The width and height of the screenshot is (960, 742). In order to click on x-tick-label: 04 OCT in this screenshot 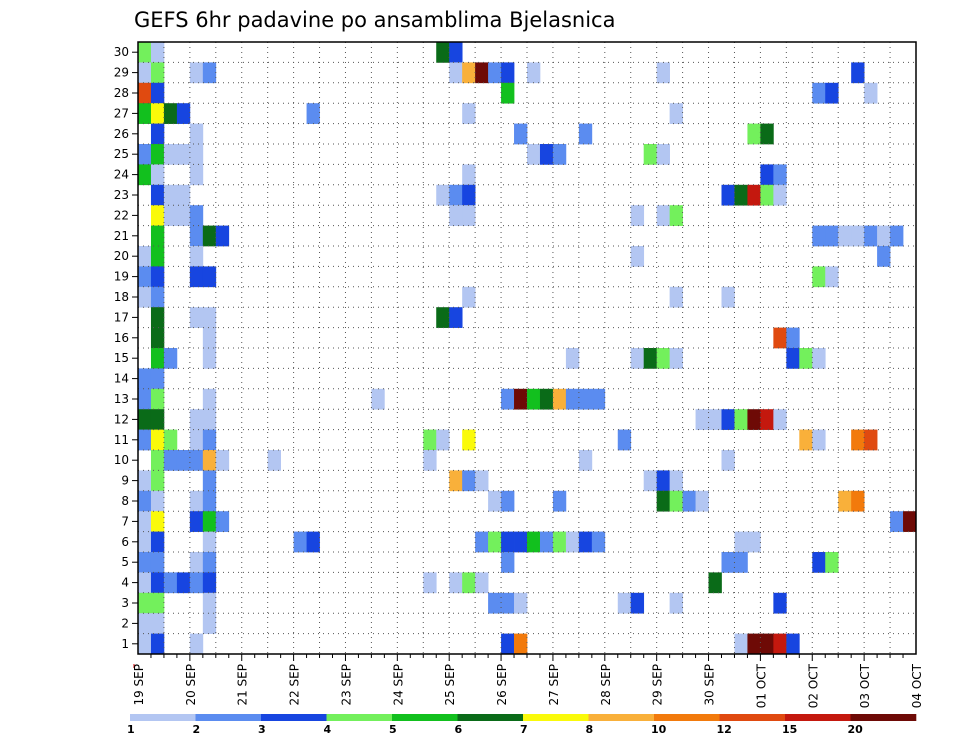, I will do `click(917, 685)`.